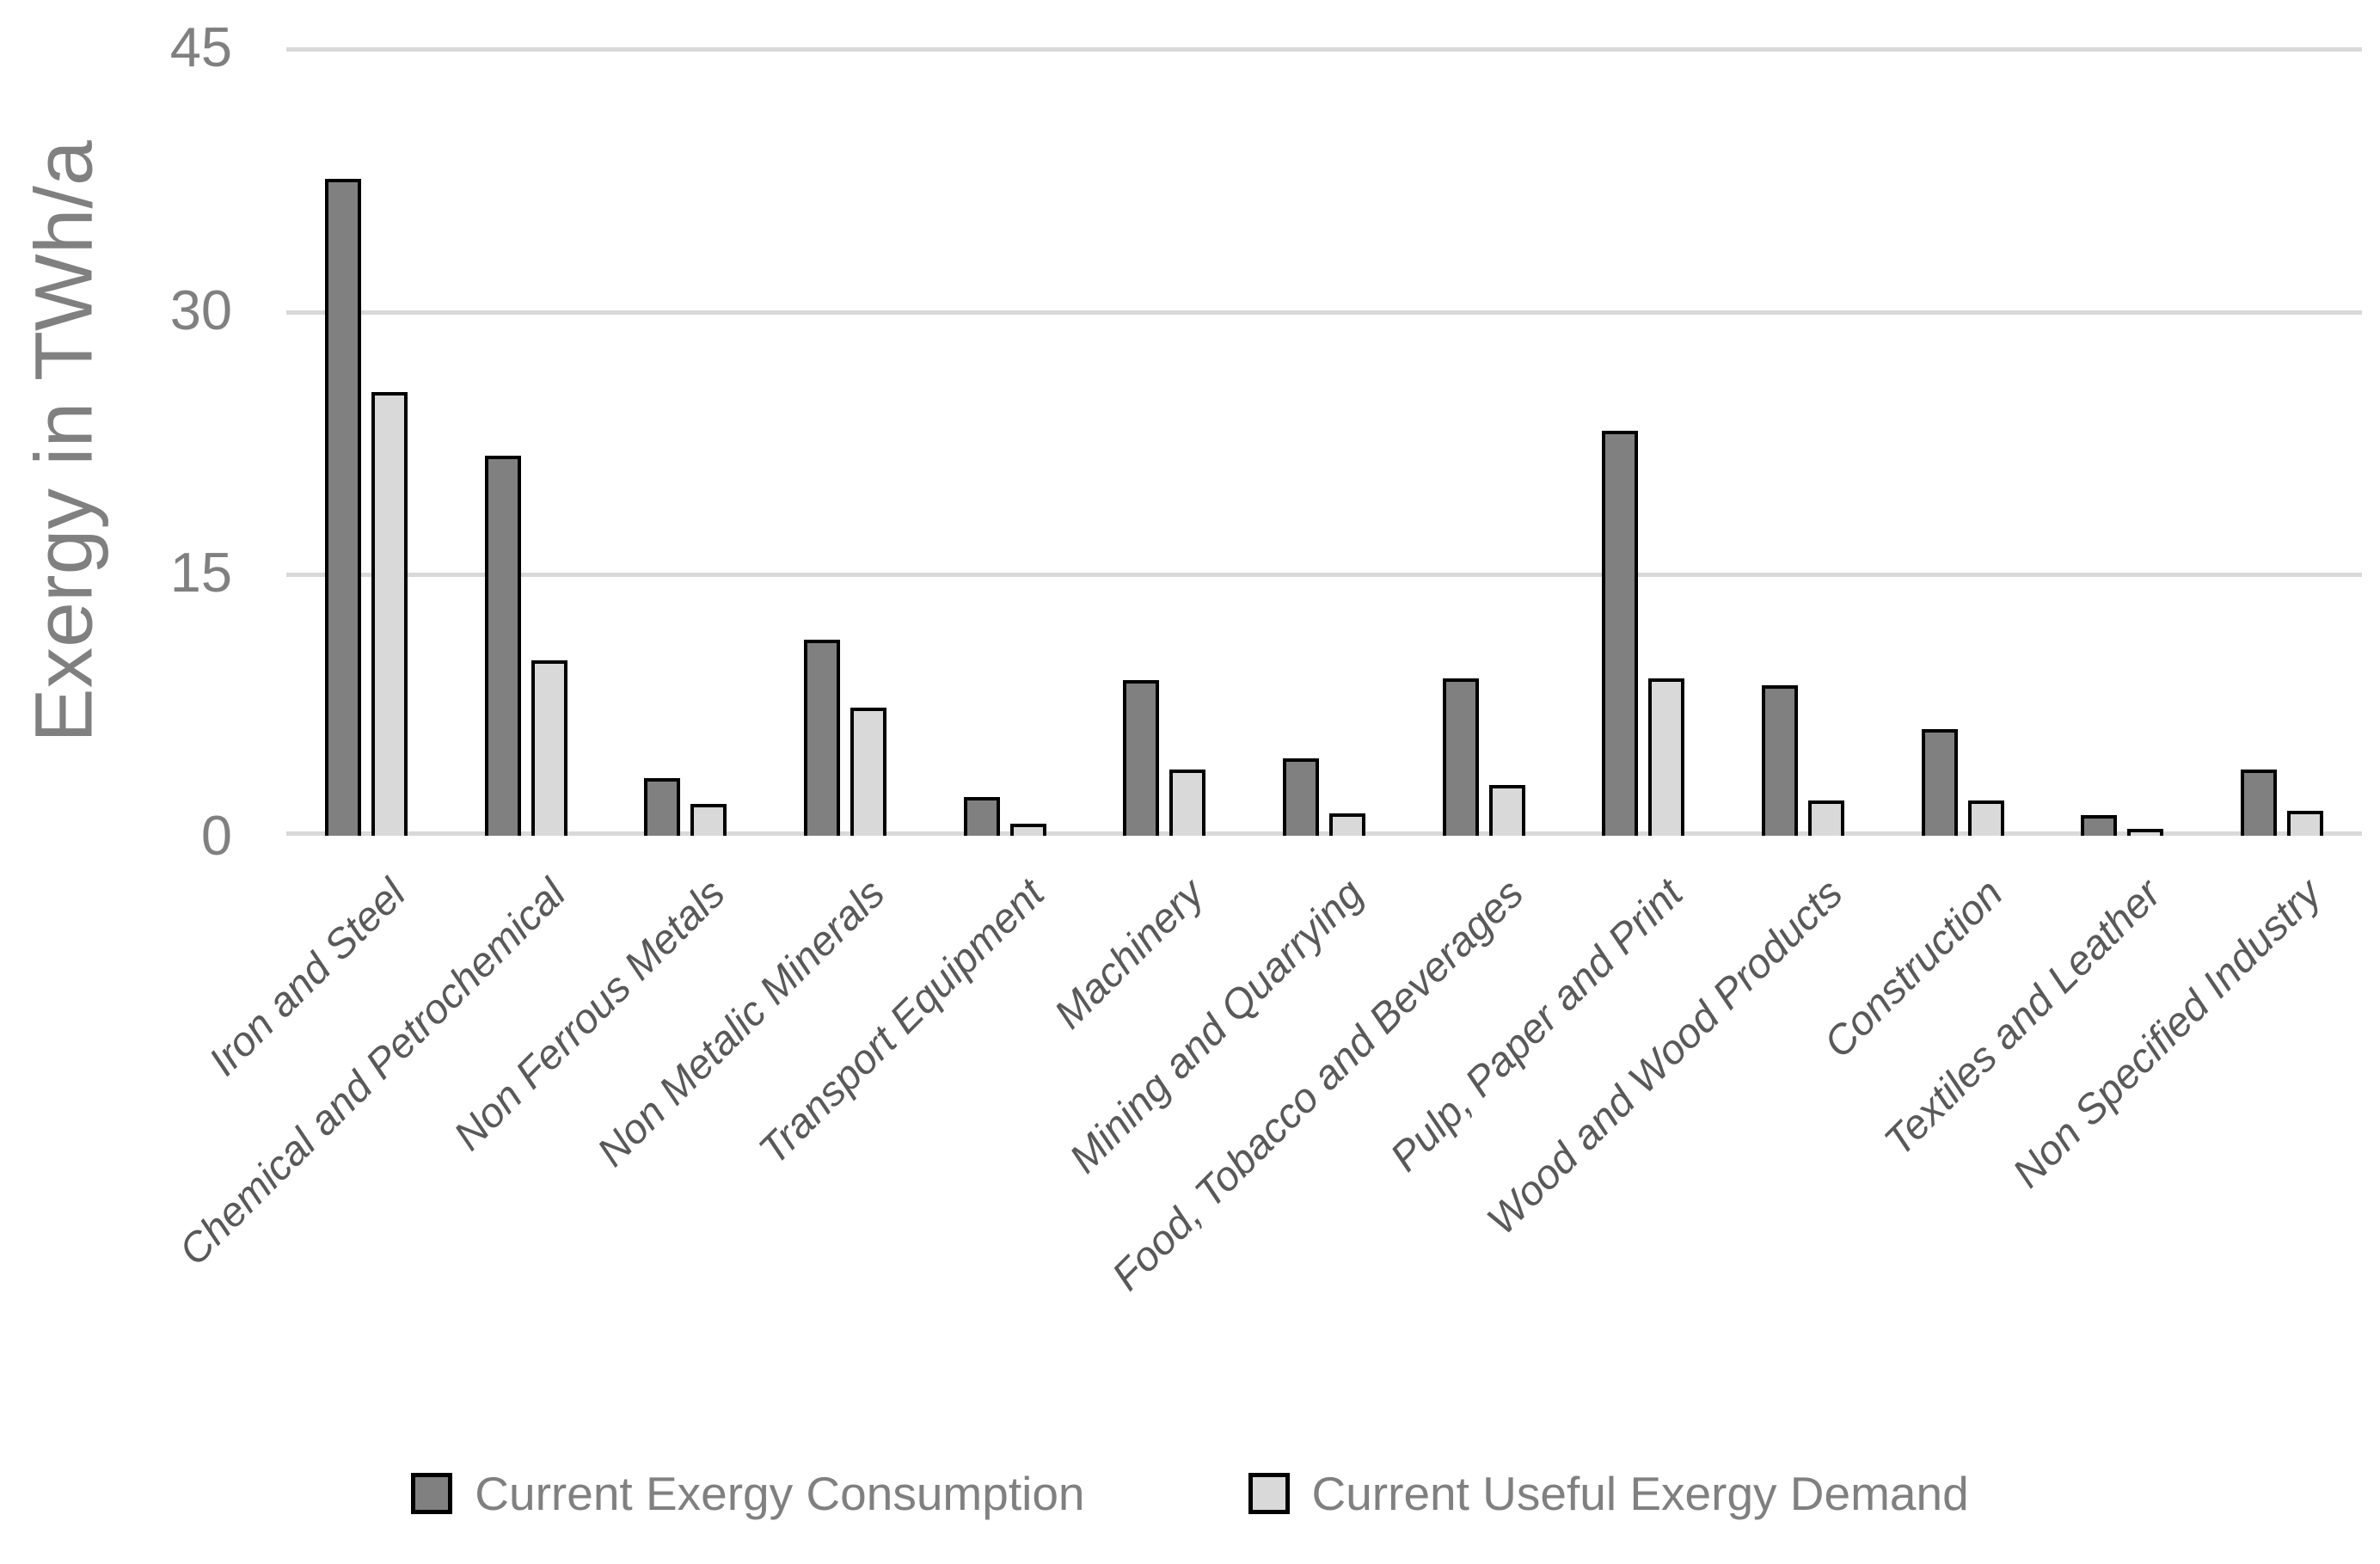  Describe the element at coordinates (741, 1023) in the screenshot. I see `x-category-label-text: Non Metalic Minerals` at that location.